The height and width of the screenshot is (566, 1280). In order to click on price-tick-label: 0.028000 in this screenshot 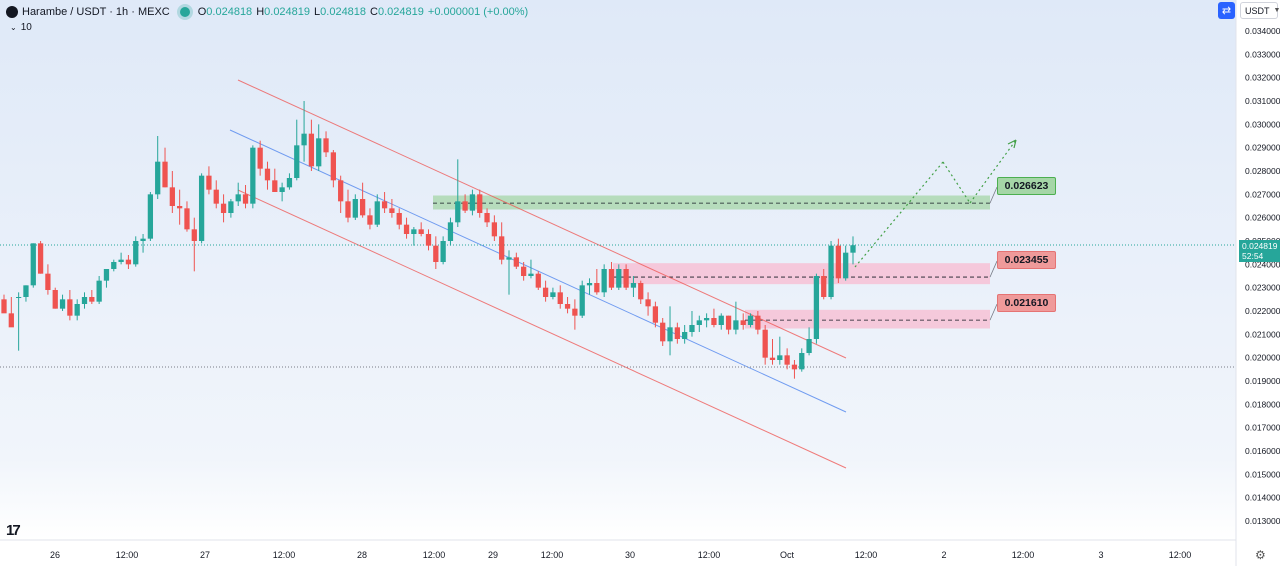, I will do `click(1262, 171)`.